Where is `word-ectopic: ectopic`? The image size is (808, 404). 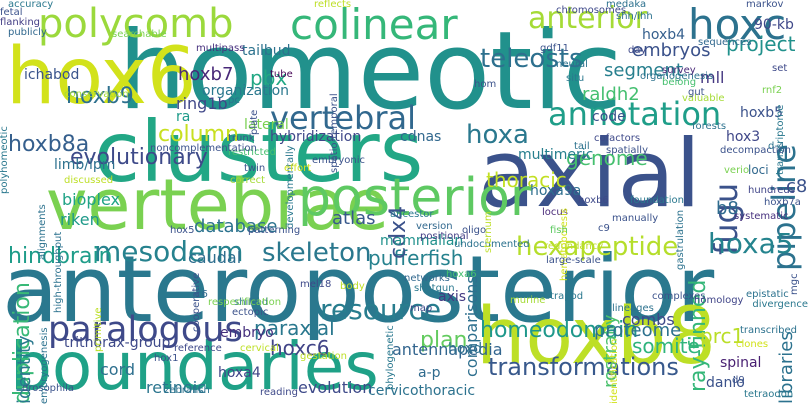
word-ectopic: ectopic is located at coordinates (250, 312).